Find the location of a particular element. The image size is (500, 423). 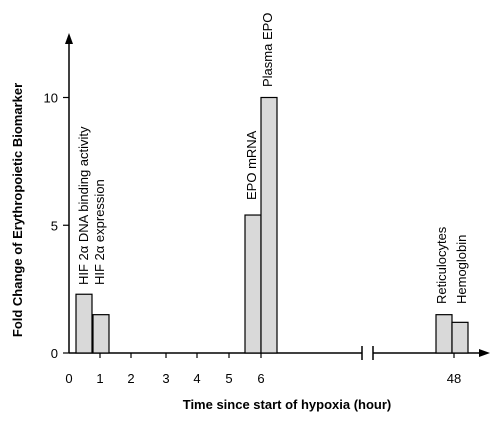

x-axis-title: Time since start of hypoxia (hour) is located at coordinates (287, 404).